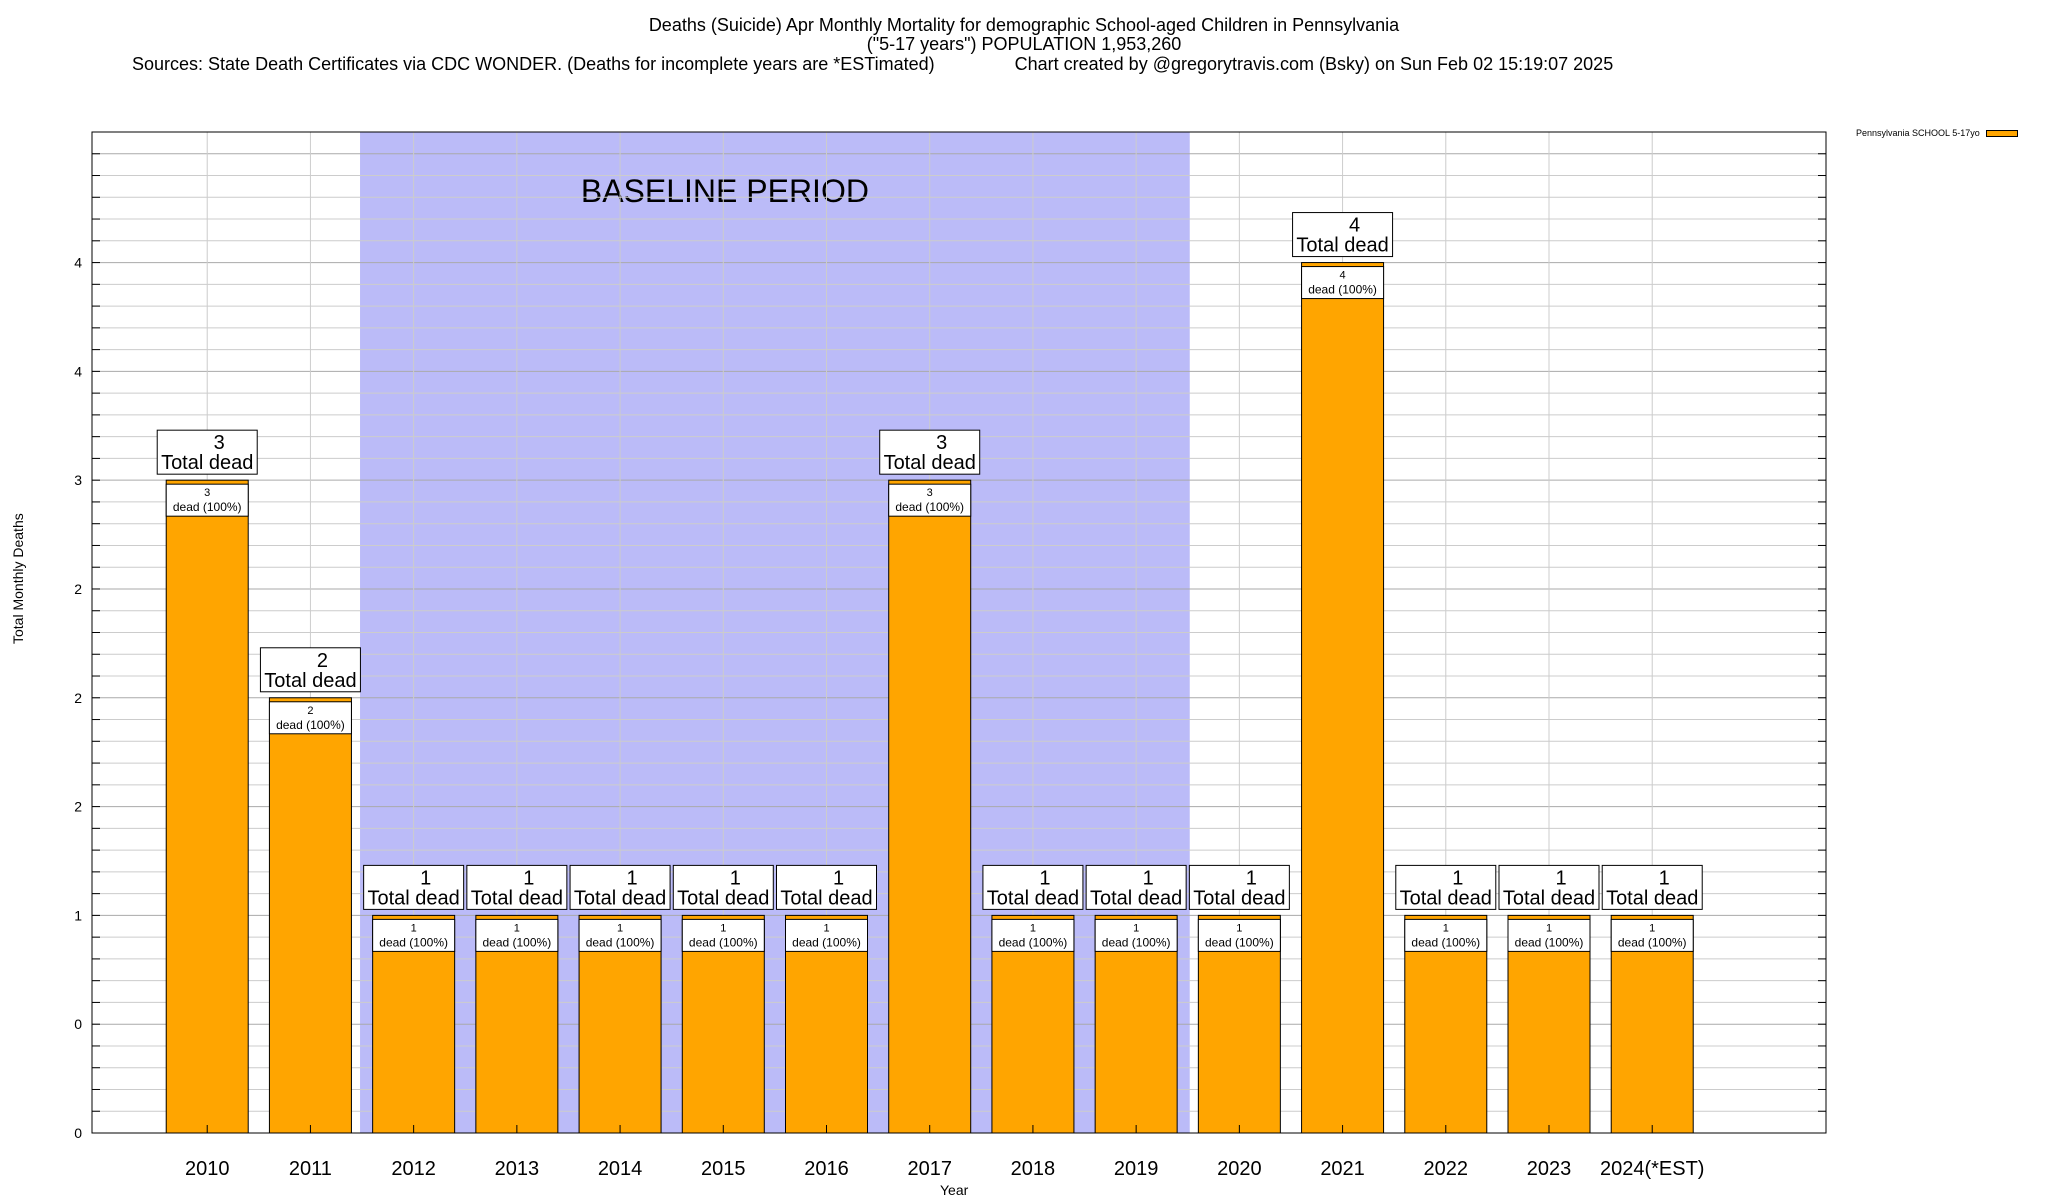 This screenshot has height=1200, width=2048. Describe the element at coordinates (723, 1169) in the screenshot. I see `x-tick-label: 2015` at that location.